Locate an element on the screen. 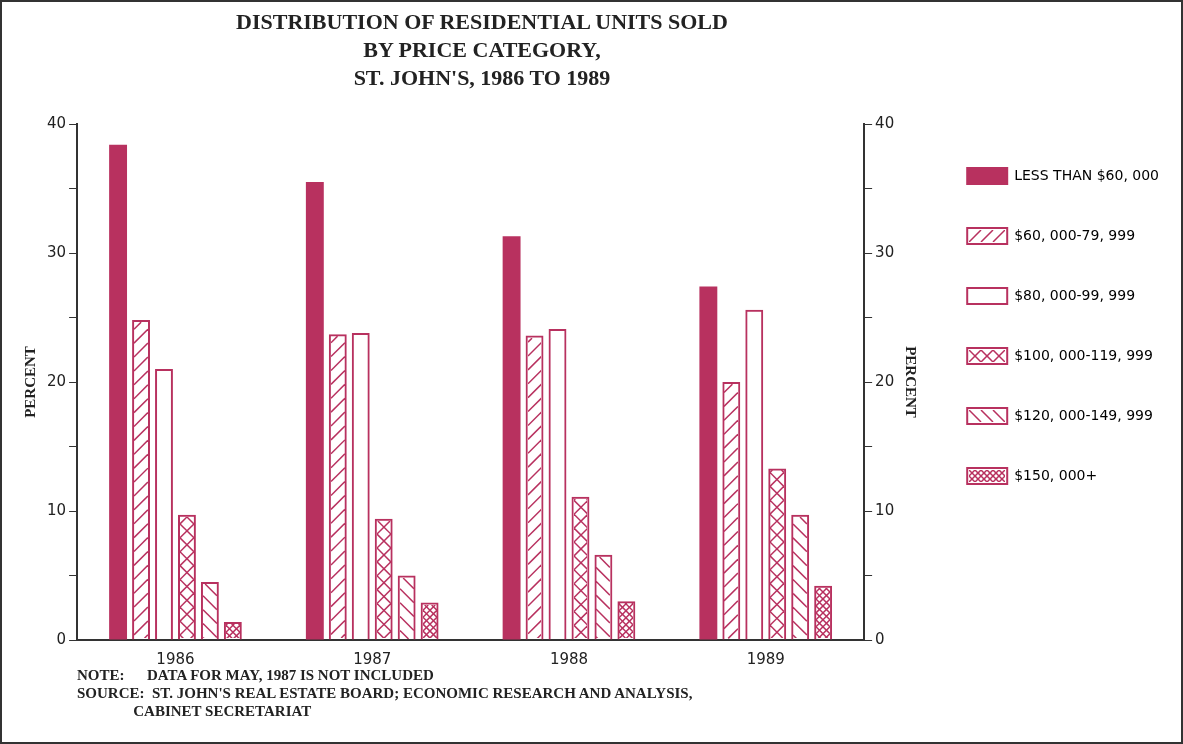 The height and width of the screenshot is (744, 1183). legend-label: $150, 000+ is located at coordinates (1056, 474).